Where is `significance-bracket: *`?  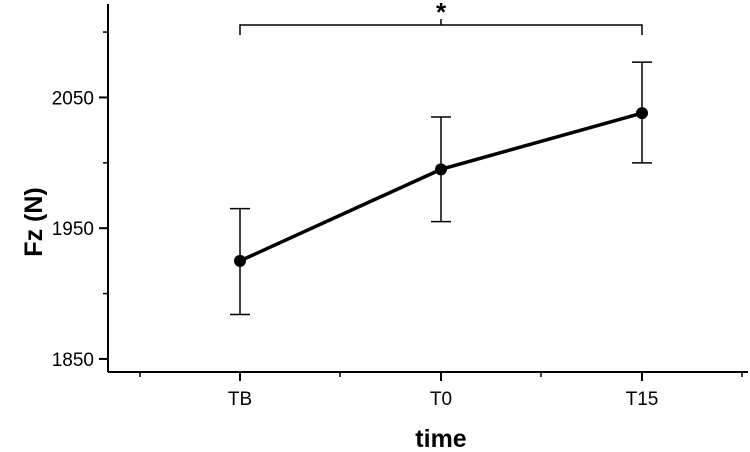 significance-bracket: * is located at coordinates (441, 17).